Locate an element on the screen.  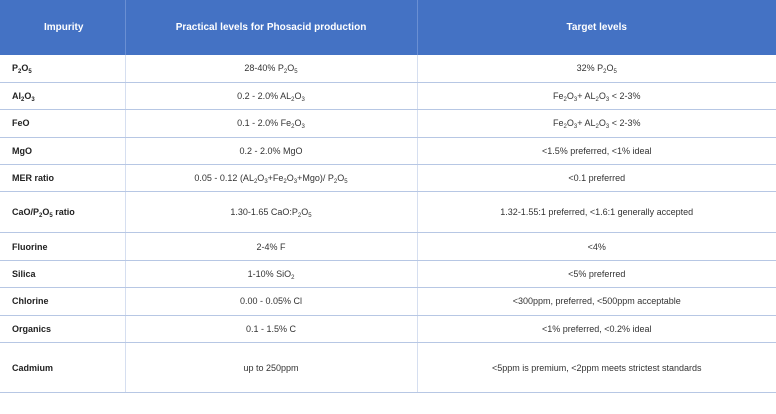
table-row: P2O5 28-40% P2O5 32% P2O5 is located at coordinates (388, 69).